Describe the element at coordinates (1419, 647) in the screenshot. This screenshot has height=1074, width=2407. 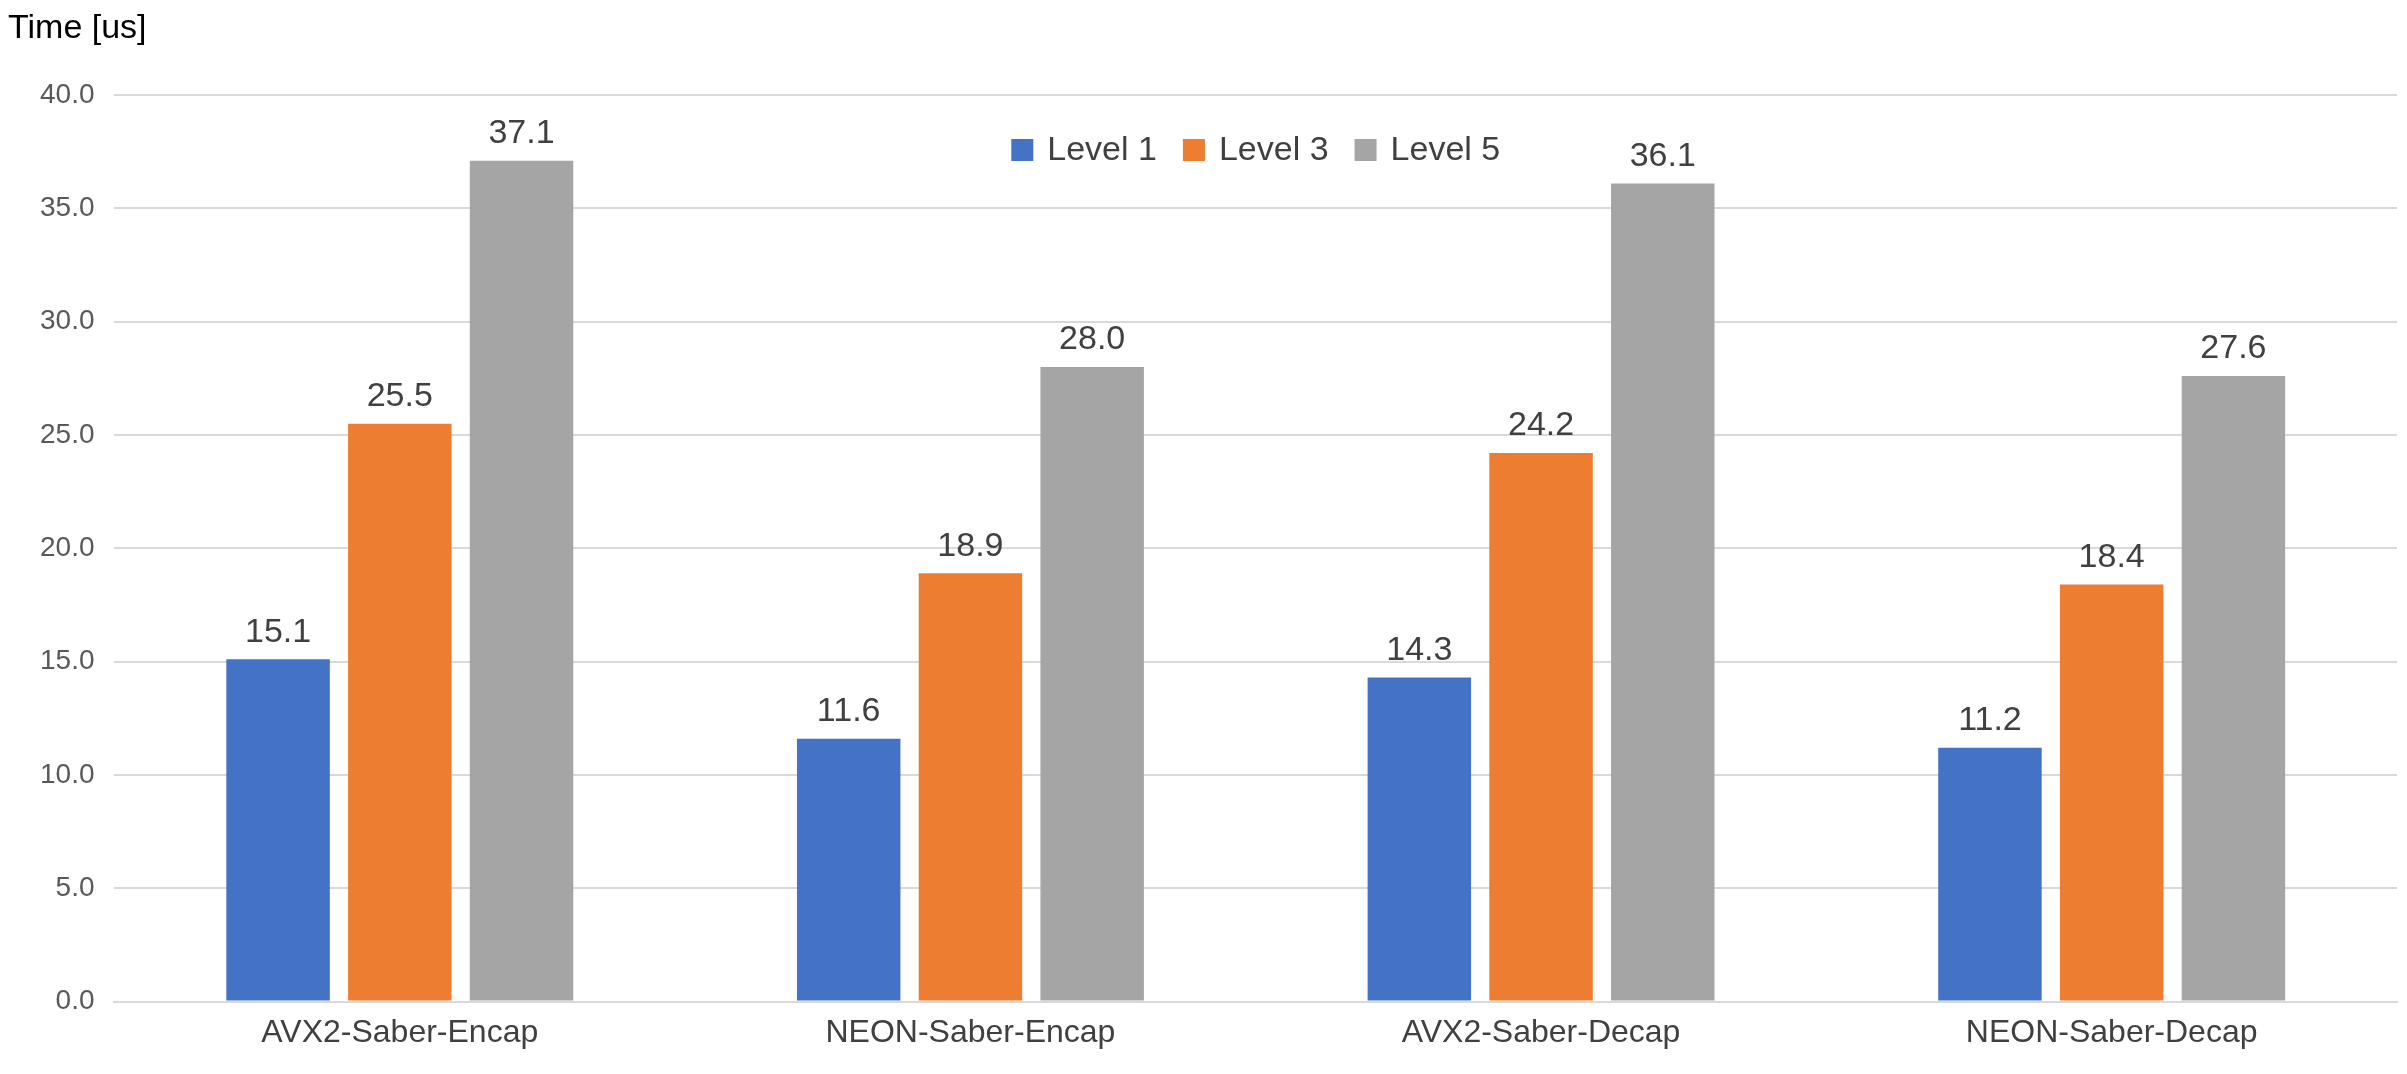
I see `data-label: 14.3` at that location.